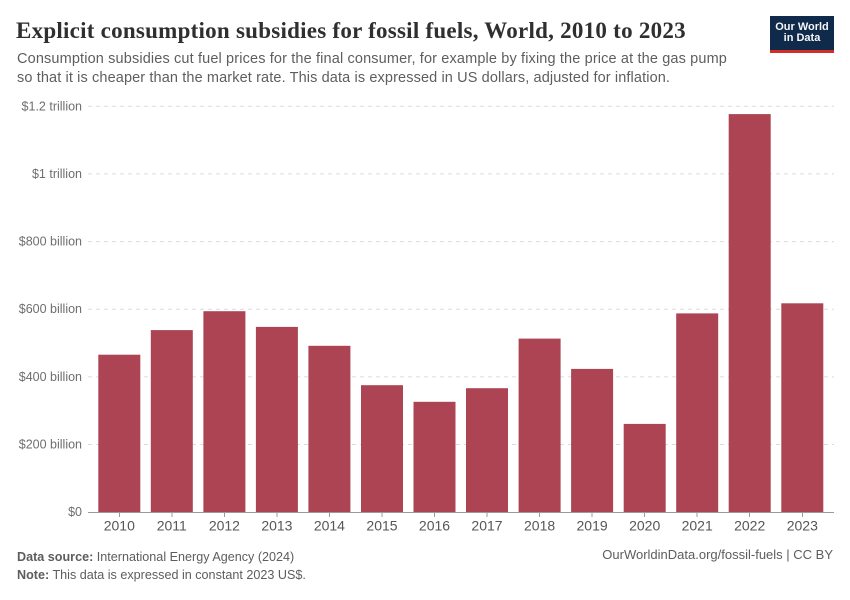  Describe the element at coordinates (592, 526) in the screenshot. I see `svg-text: 2019` at that location.